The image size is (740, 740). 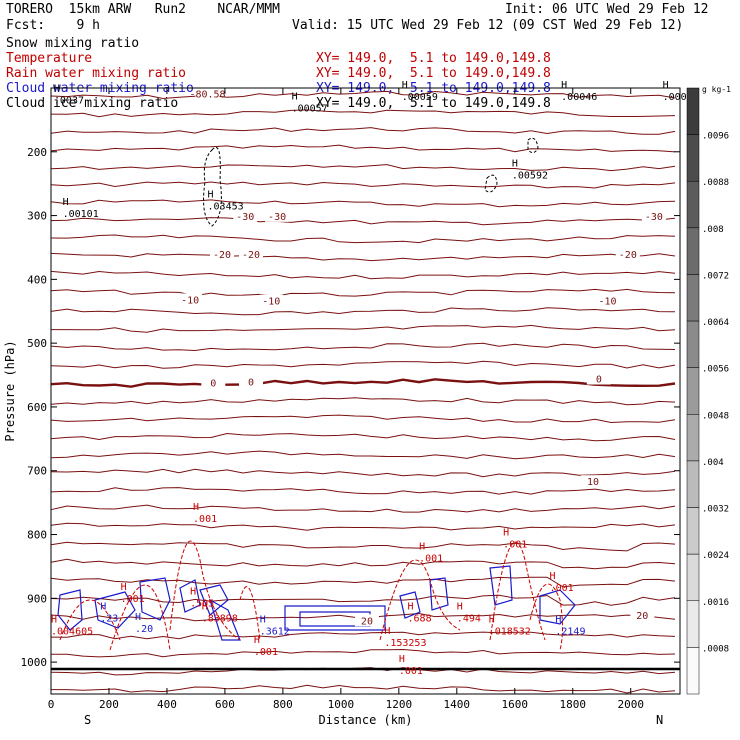 What do you see at coordinates (167, 704) in the screenshot?
I see `x-tick-label: 400` at bounding box center [167, 704].